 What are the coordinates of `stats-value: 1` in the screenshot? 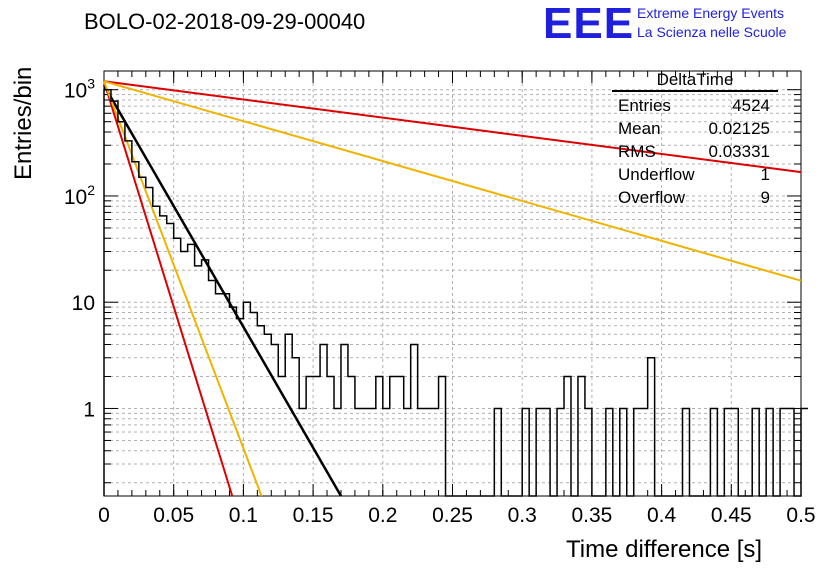 It's located at (765, 174).